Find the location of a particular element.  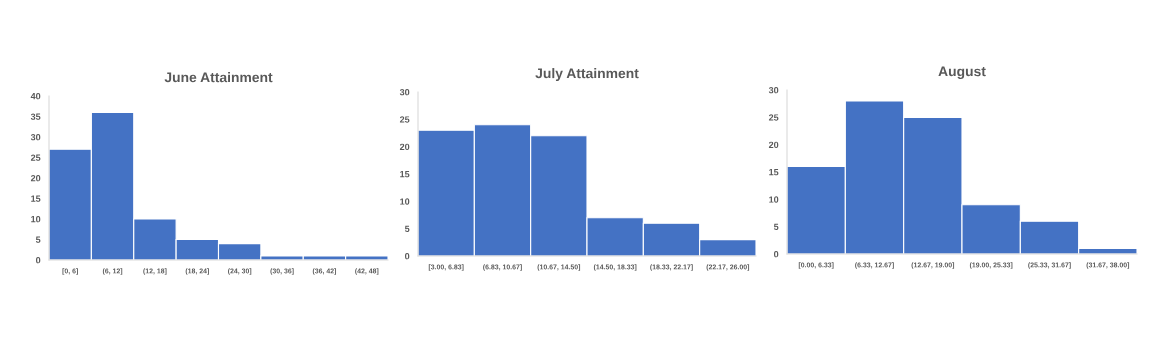

y-tick-label: 35 is located at coordinates (35, 116).